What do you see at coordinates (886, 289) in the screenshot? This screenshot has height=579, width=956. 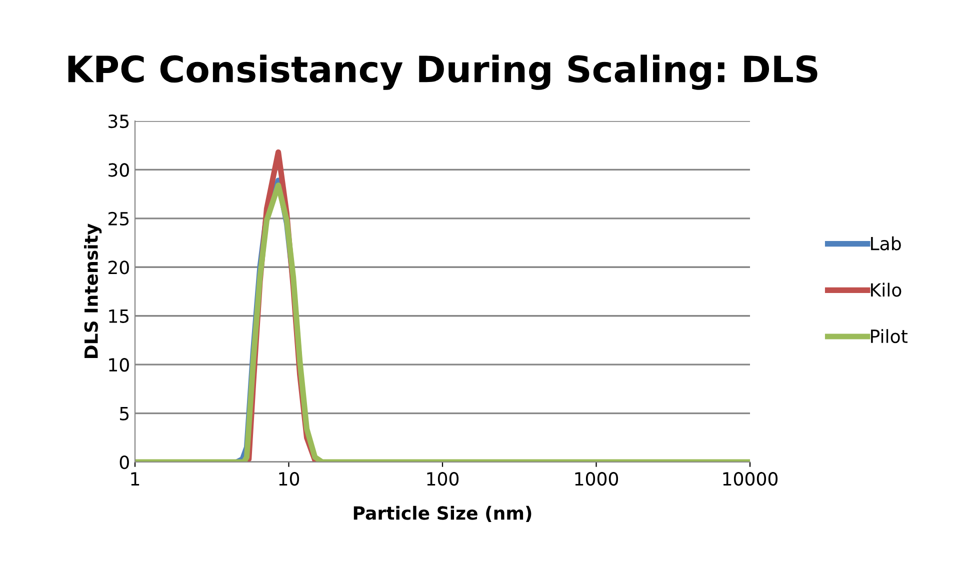 I see `legend-label: Kilo` at bounding box center [886, 289].